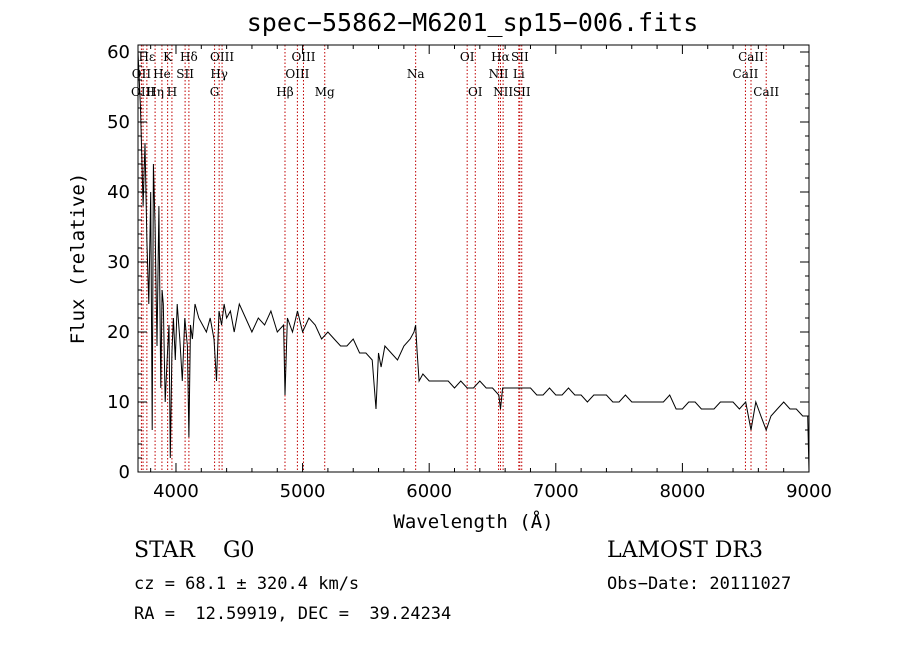  Describe the element at coordinates (189, 57) in the screenshot. I see `line-marker-label: Hδ` at that location.